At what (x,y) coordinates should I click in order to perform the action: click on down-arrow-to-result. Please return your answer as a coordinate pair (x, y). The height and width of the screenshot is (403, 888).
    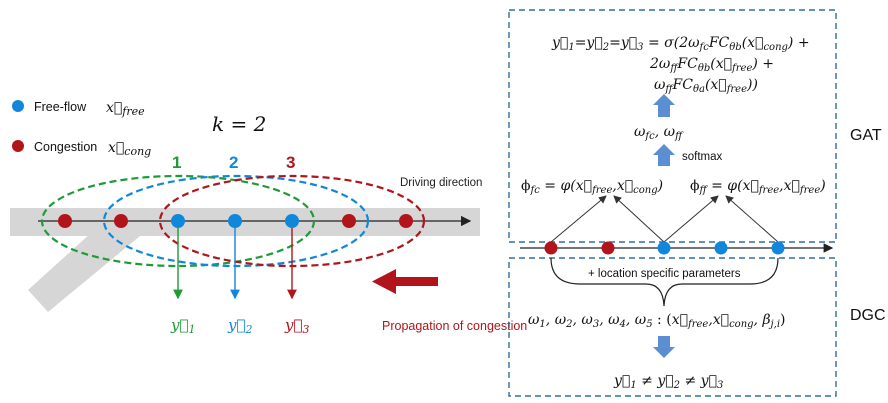
    Looking at the image, I should click on (664, 347).